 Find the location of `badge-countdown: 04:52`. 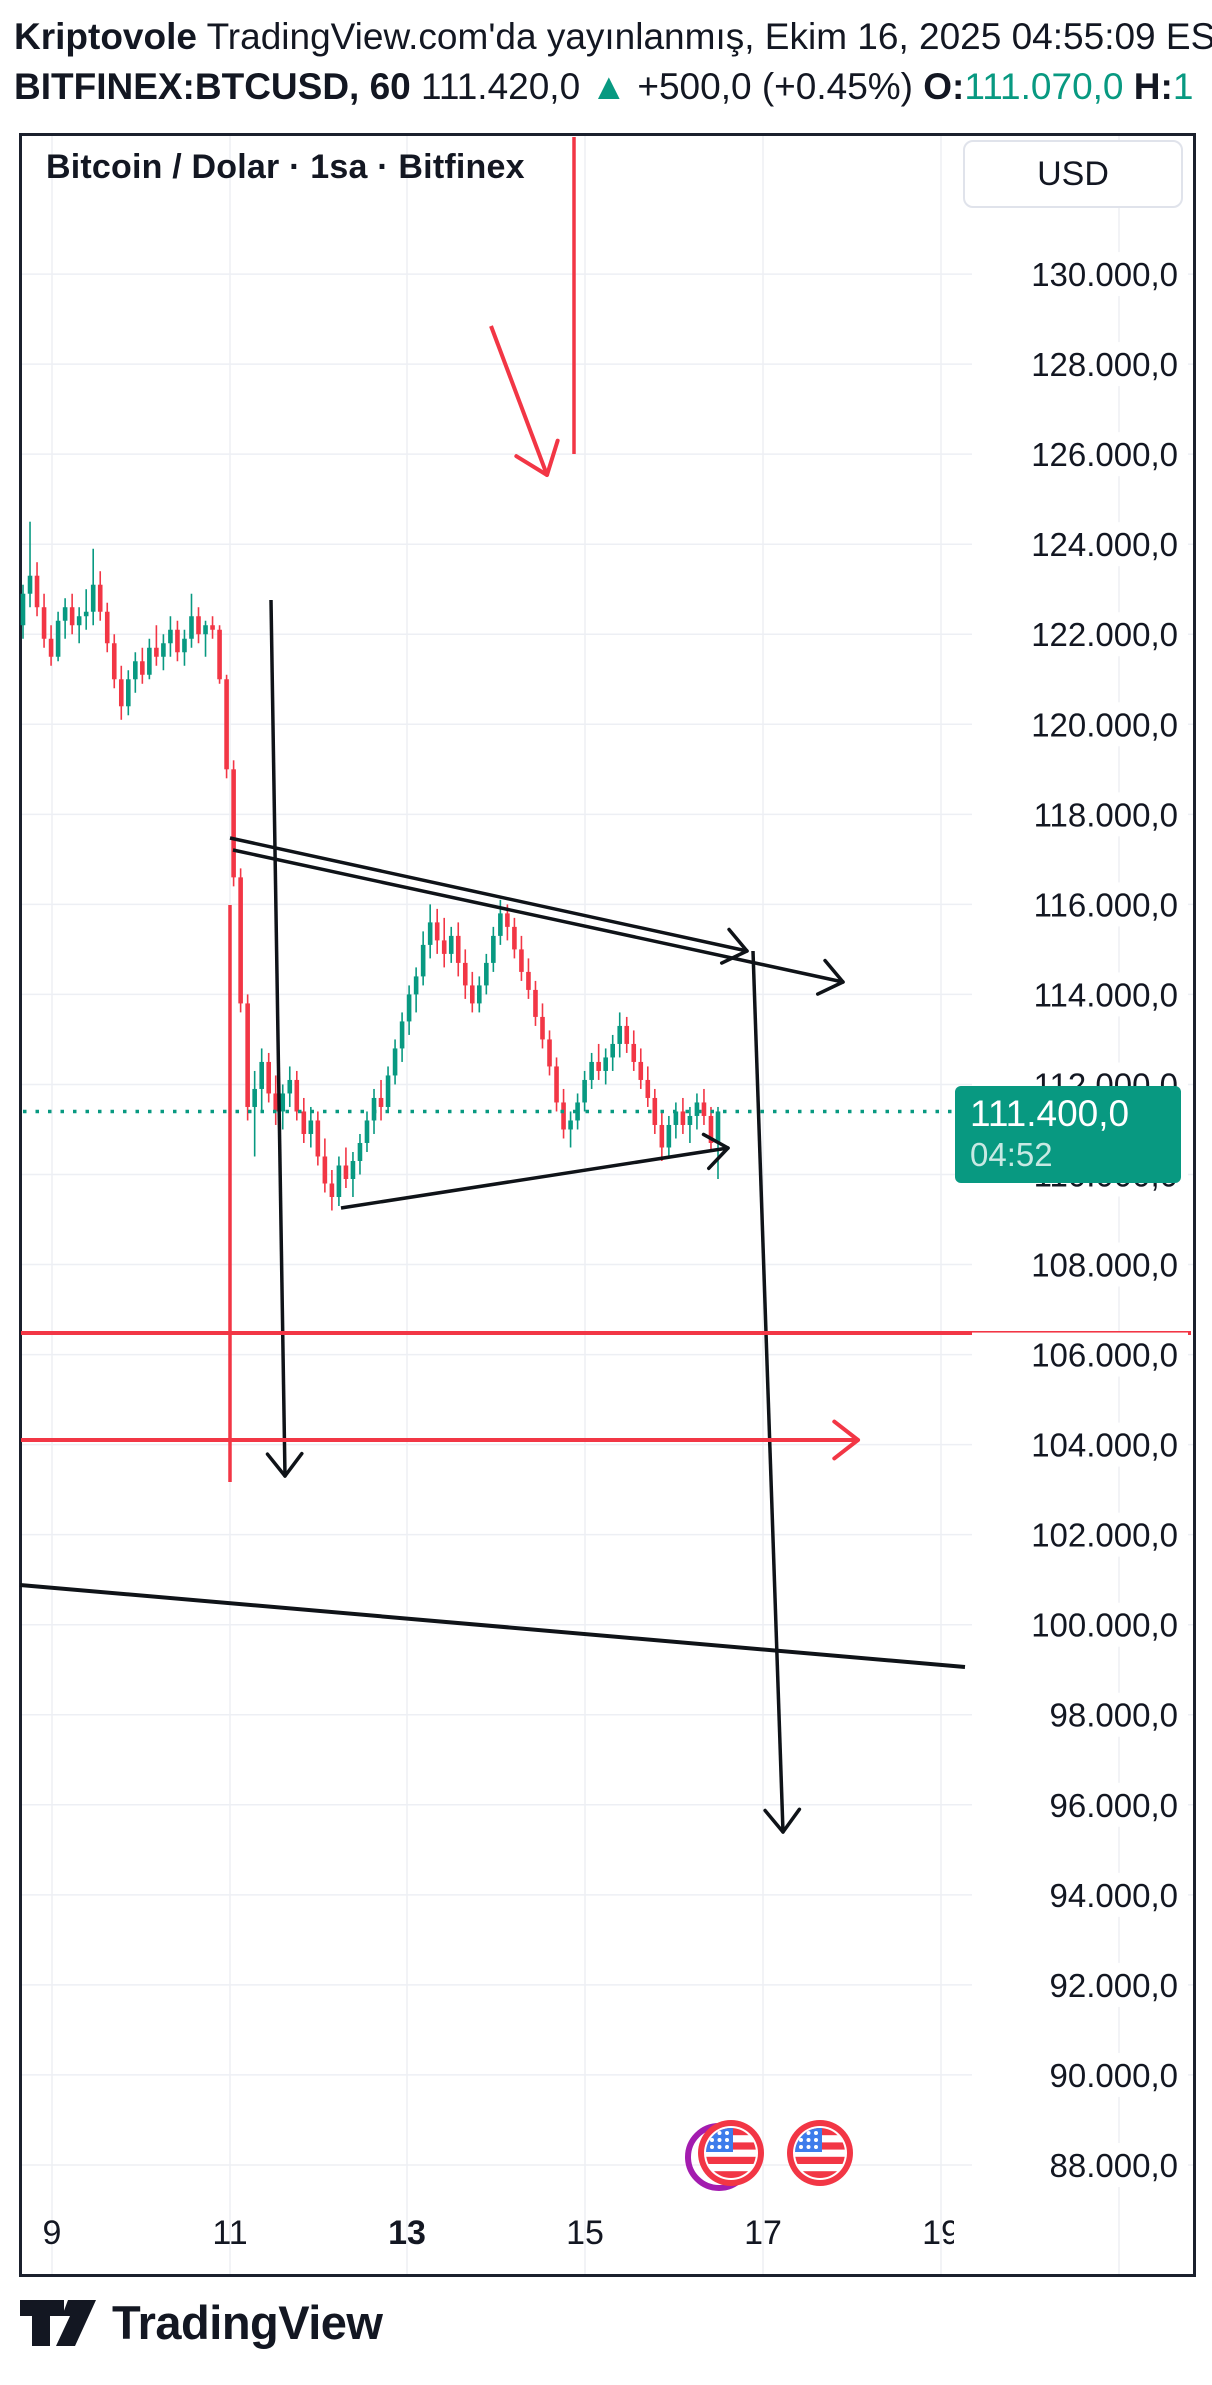

badge-countdown: 04:52 is located at coordinates (1011, 1154).